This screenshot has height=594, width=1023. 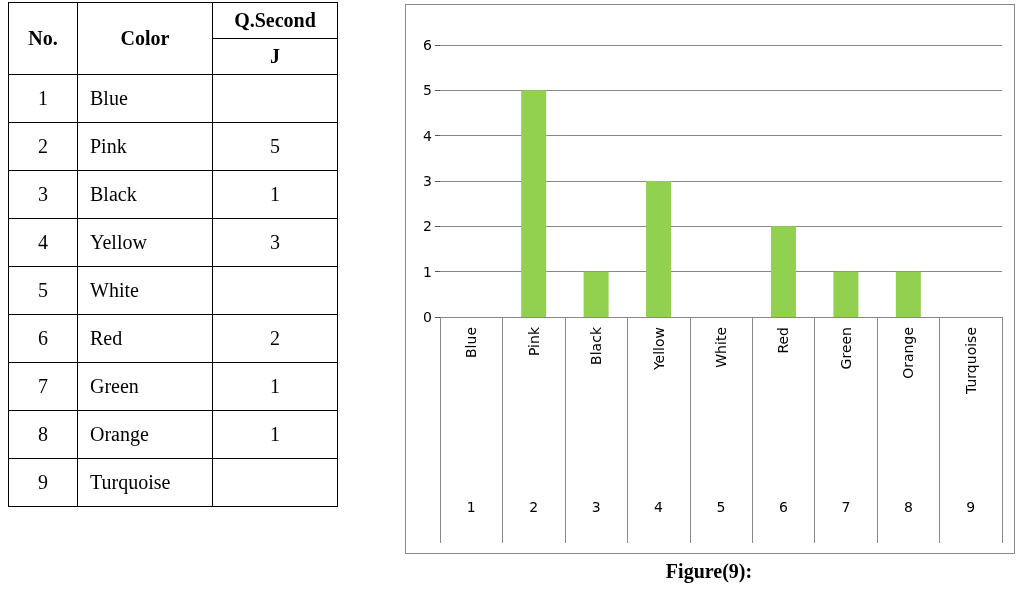 What do you see at coordinates (113, 194) in the screenshot?
I see `category-label: Black` at bounding box center [113, 194].